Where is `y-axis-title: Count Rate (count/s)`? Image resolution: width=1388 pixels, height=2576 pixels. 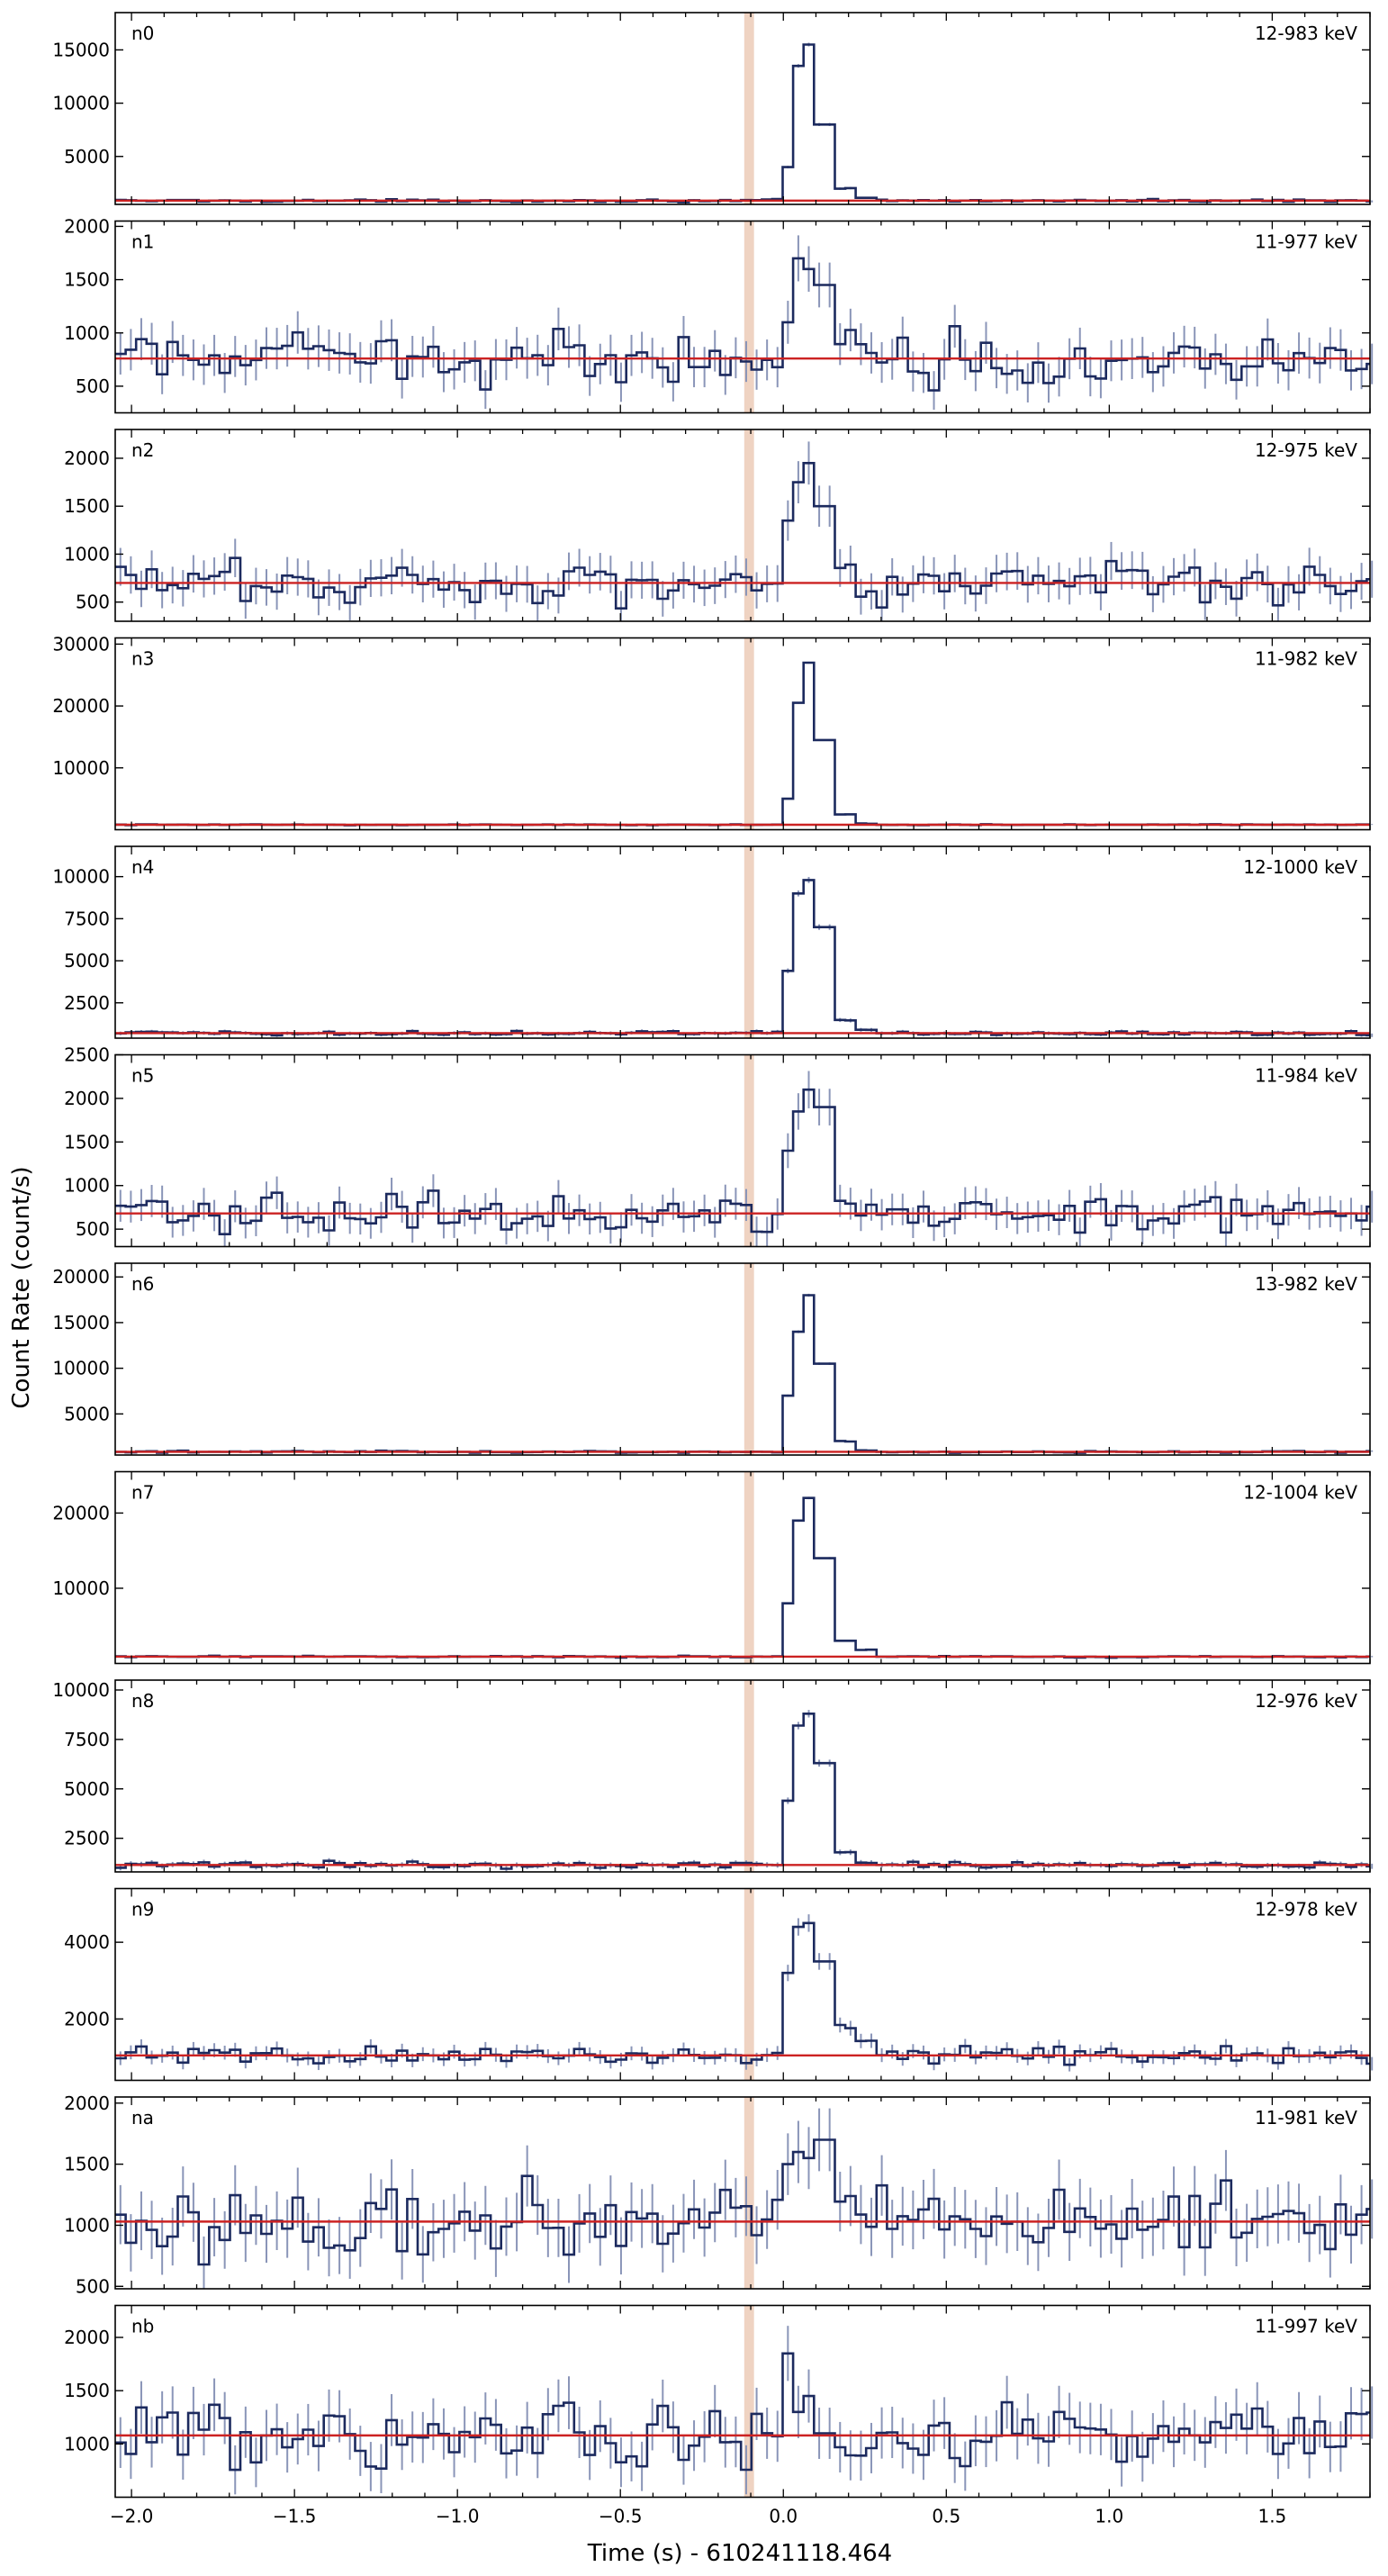
y-axis-title: Count Rate (count/s) is located at coordinates (22, 1287).